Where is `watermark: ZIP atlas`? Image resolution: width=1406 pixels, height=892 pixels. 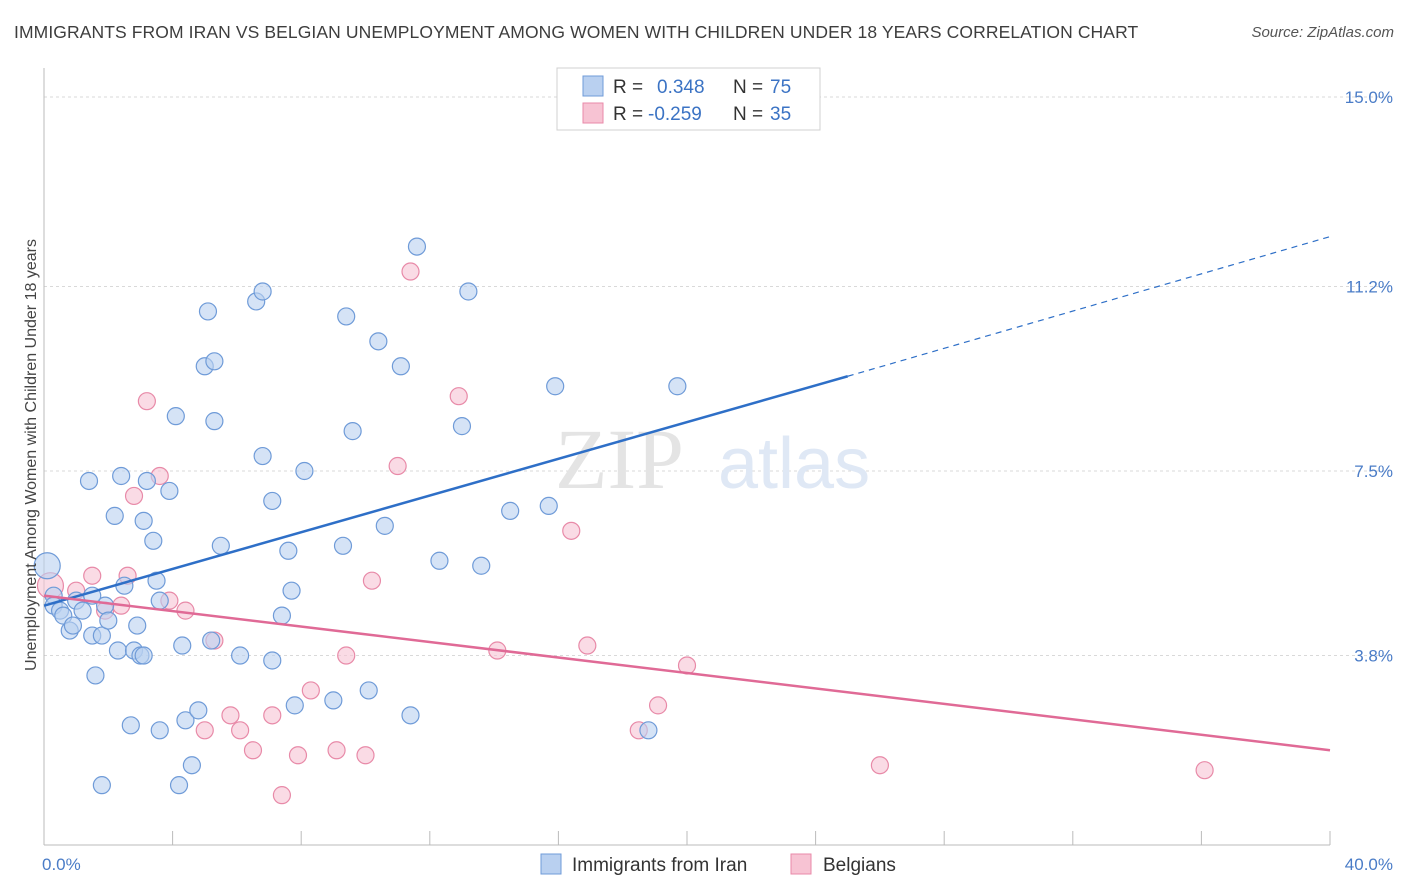
watermark: ZIP atlas is located at coordinates (712, 459).